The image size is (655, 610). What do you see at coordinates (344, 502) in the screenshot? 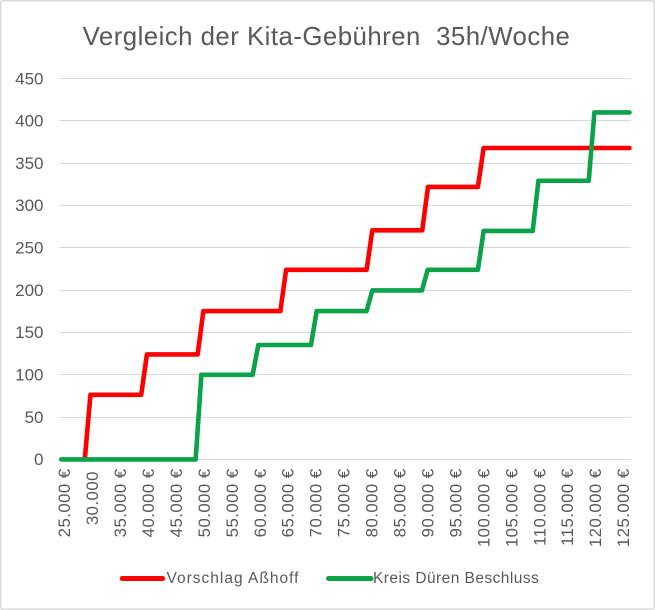
I see `svg-text: 75.000 €` at bounding box center [344, 502].